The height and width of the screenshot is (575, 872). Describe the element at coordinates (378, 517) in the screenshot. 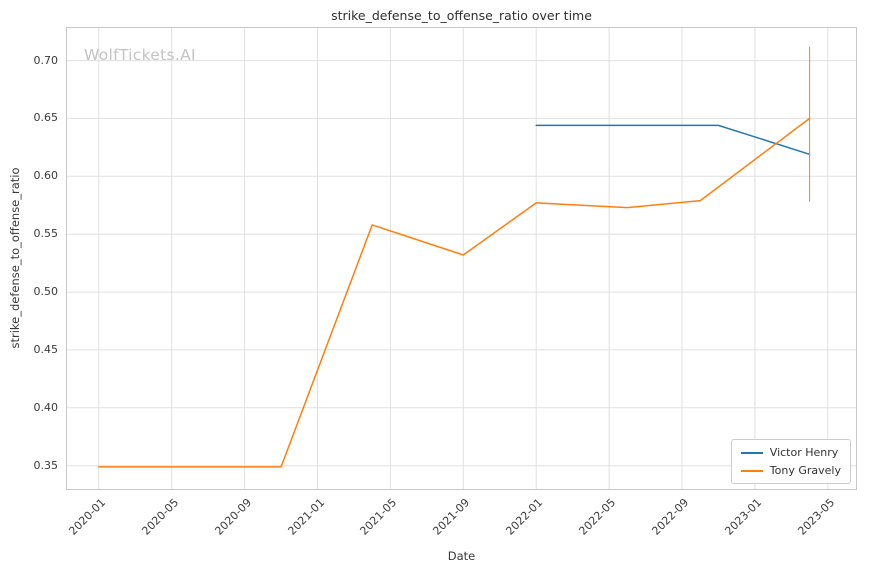

I see `x-tick-label: 2021-05` at that location.